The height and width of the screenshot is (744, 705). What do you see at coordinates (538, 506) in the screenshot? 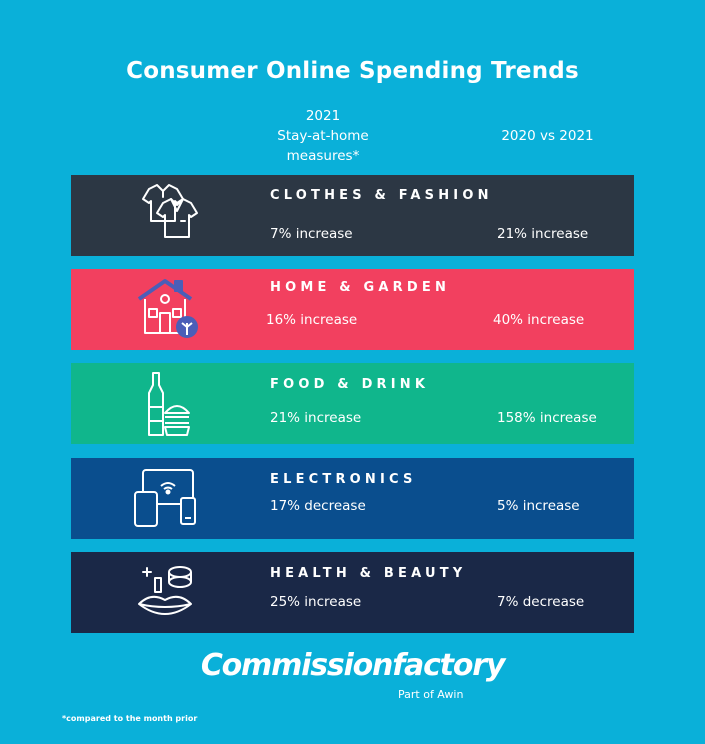
I see `yoy-value: 5% increase` at bounding box center [538, 506].